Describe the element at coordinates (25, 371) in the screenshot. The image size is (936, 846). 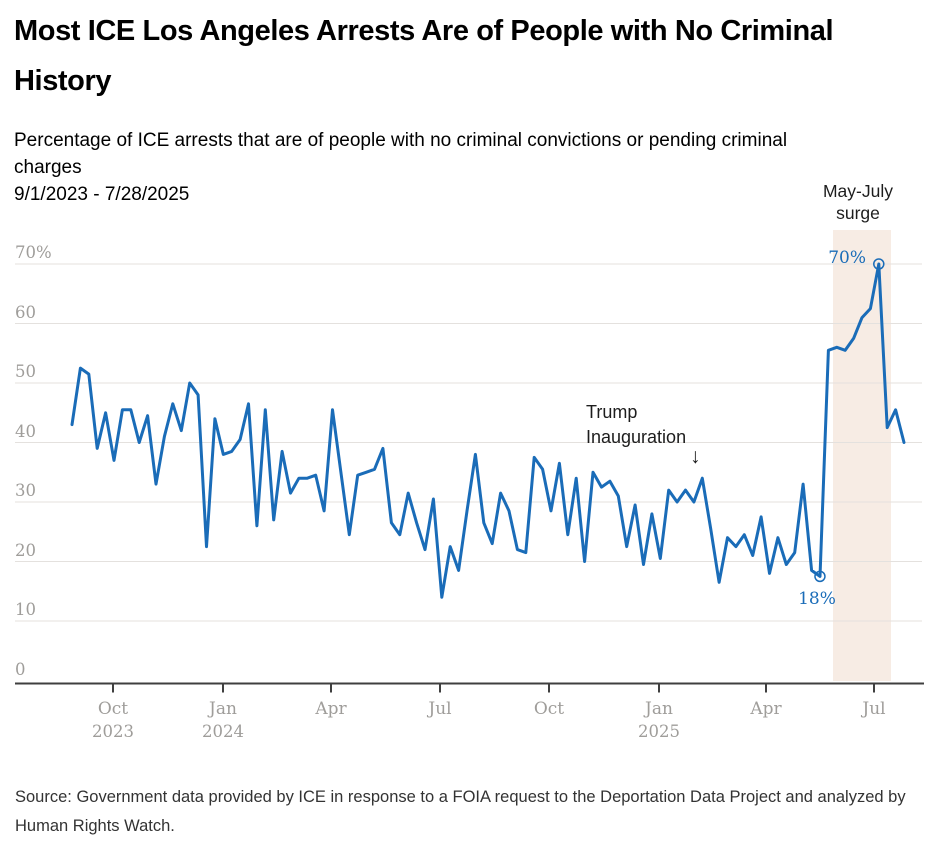
I see `y-axis-label: 50` at that location.